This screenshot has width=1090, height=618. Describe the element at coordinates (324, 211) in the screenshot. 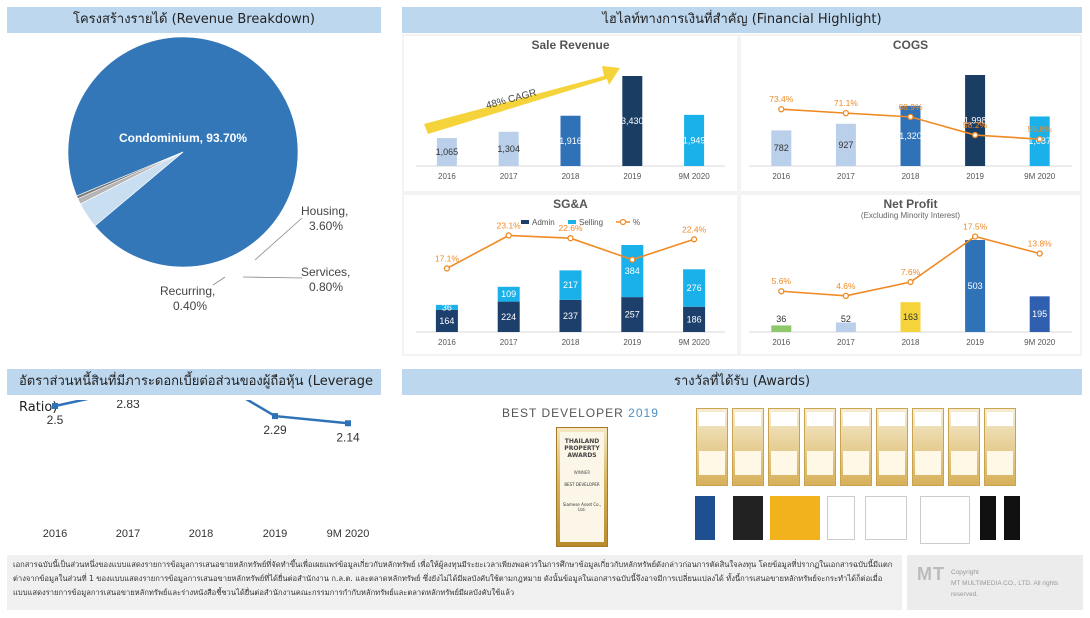

I see `pie-label-housing-name: Housing,` at that location.